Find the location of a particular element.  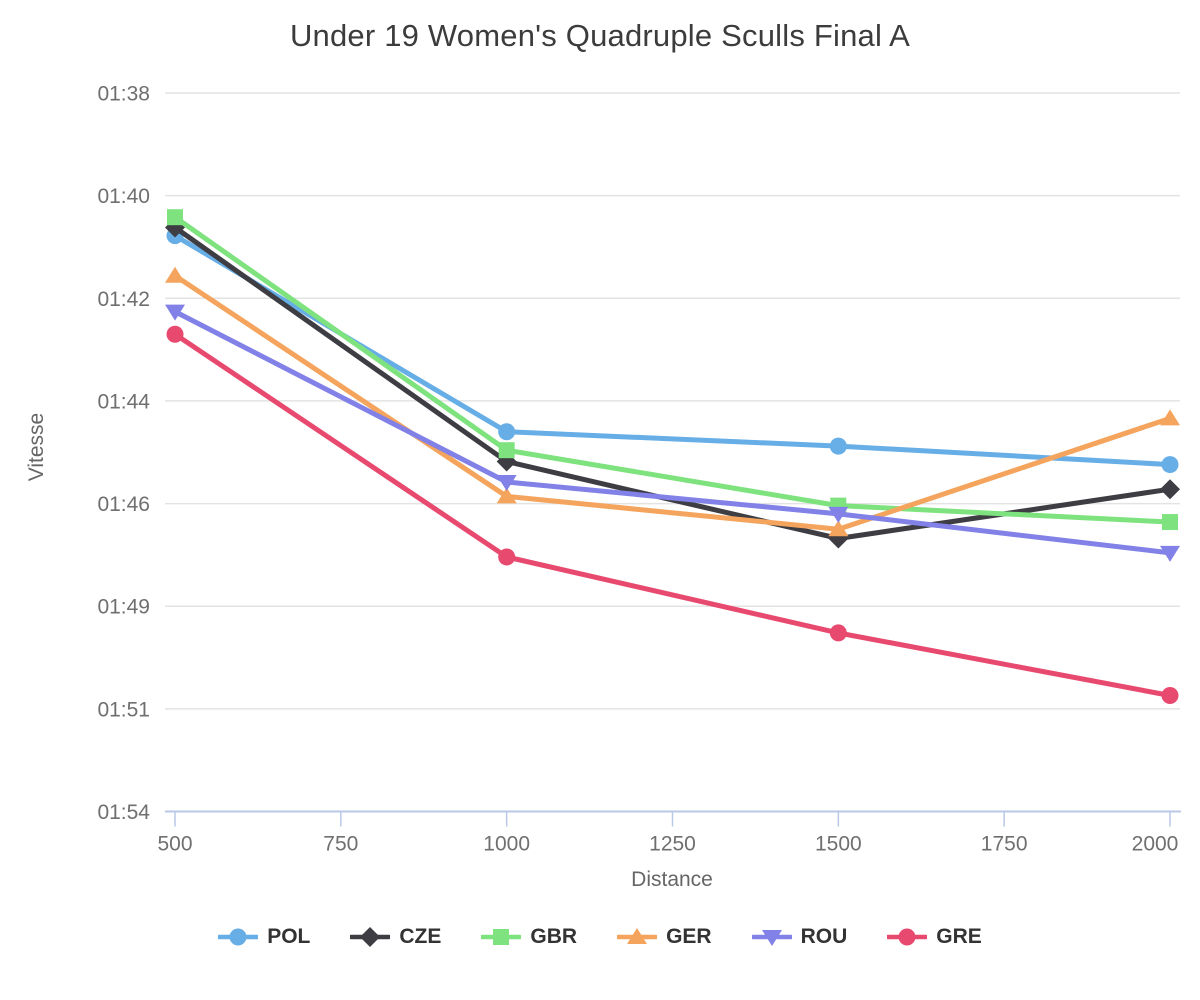

data-point-CZE-2000 is located at coordinates (1170, 489).